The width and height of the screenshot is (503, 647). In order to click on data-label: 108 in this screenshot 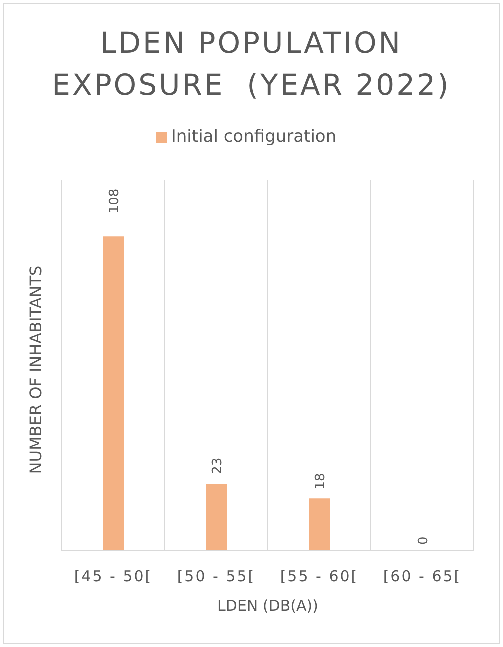, I will do `click(115, 201)`.